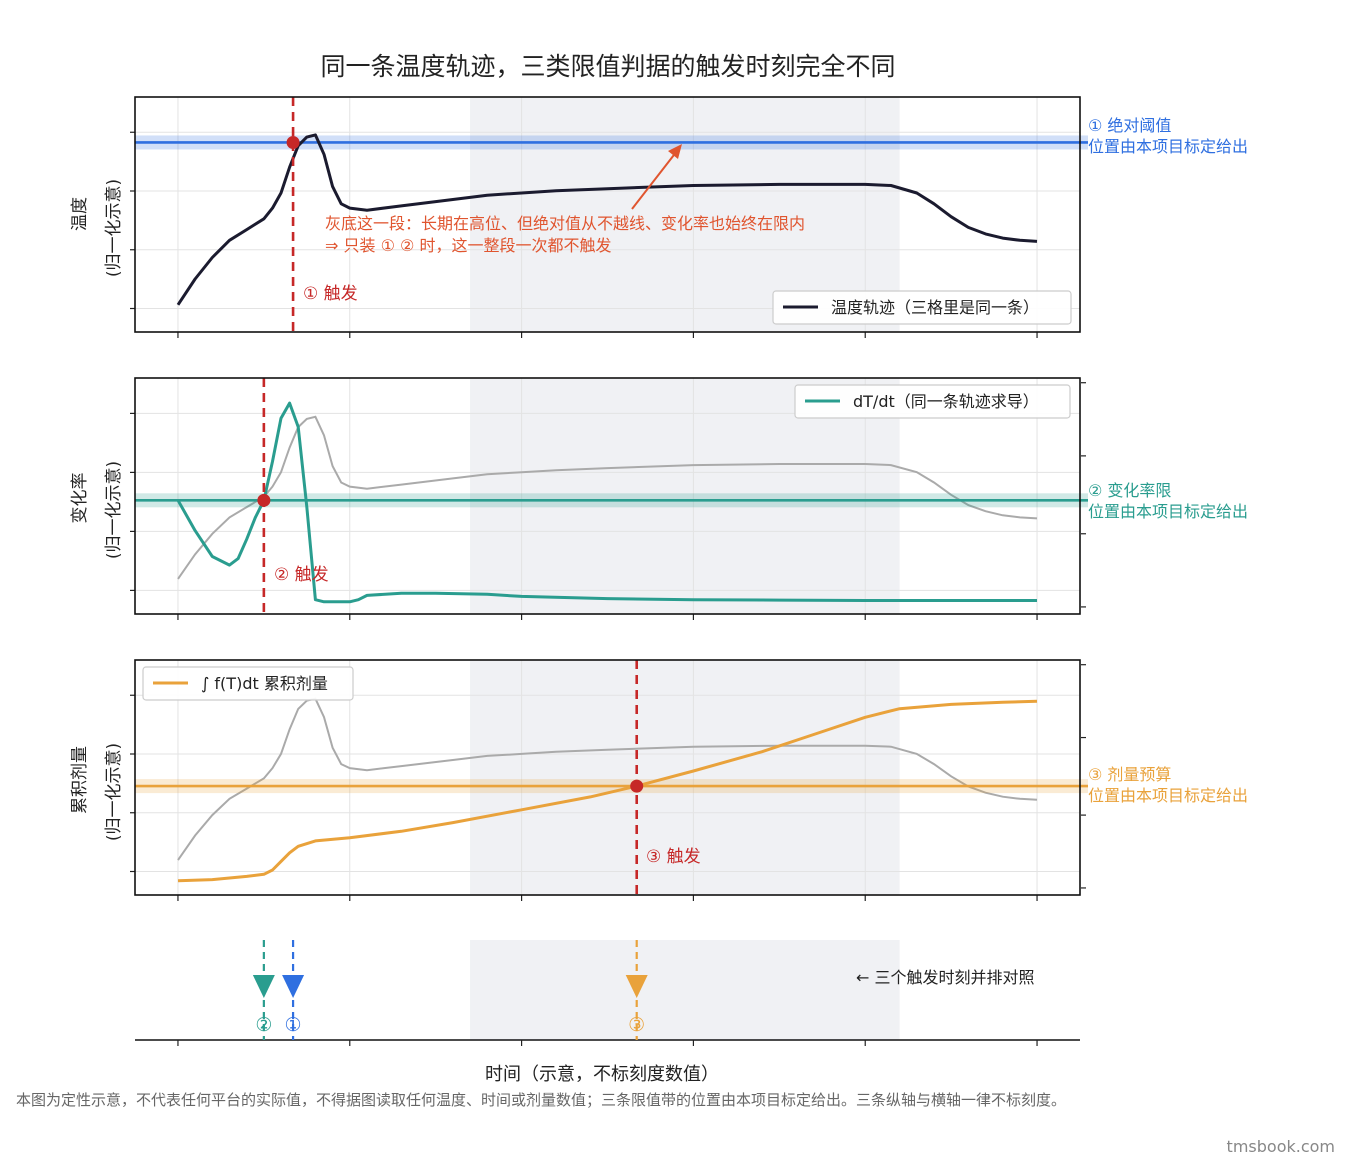 This screenshot has width=1350, height=1161. What do you see at coordinates (293, 142) in the screenshot?
I see `temp-trigger-point` at bounding box center [293, 142].